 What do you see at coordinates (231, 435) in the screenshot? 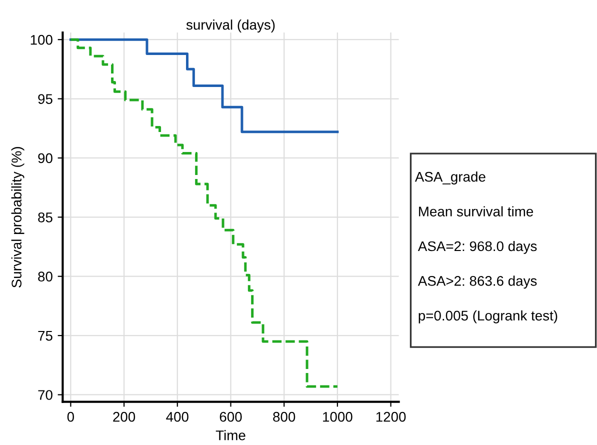
I see `x-axis-title: Time` at bounding box center [231, 435].